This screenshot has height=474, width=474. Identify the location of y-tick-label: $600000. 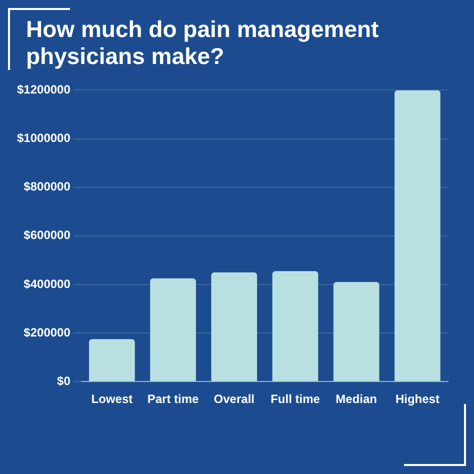
(47, 235).